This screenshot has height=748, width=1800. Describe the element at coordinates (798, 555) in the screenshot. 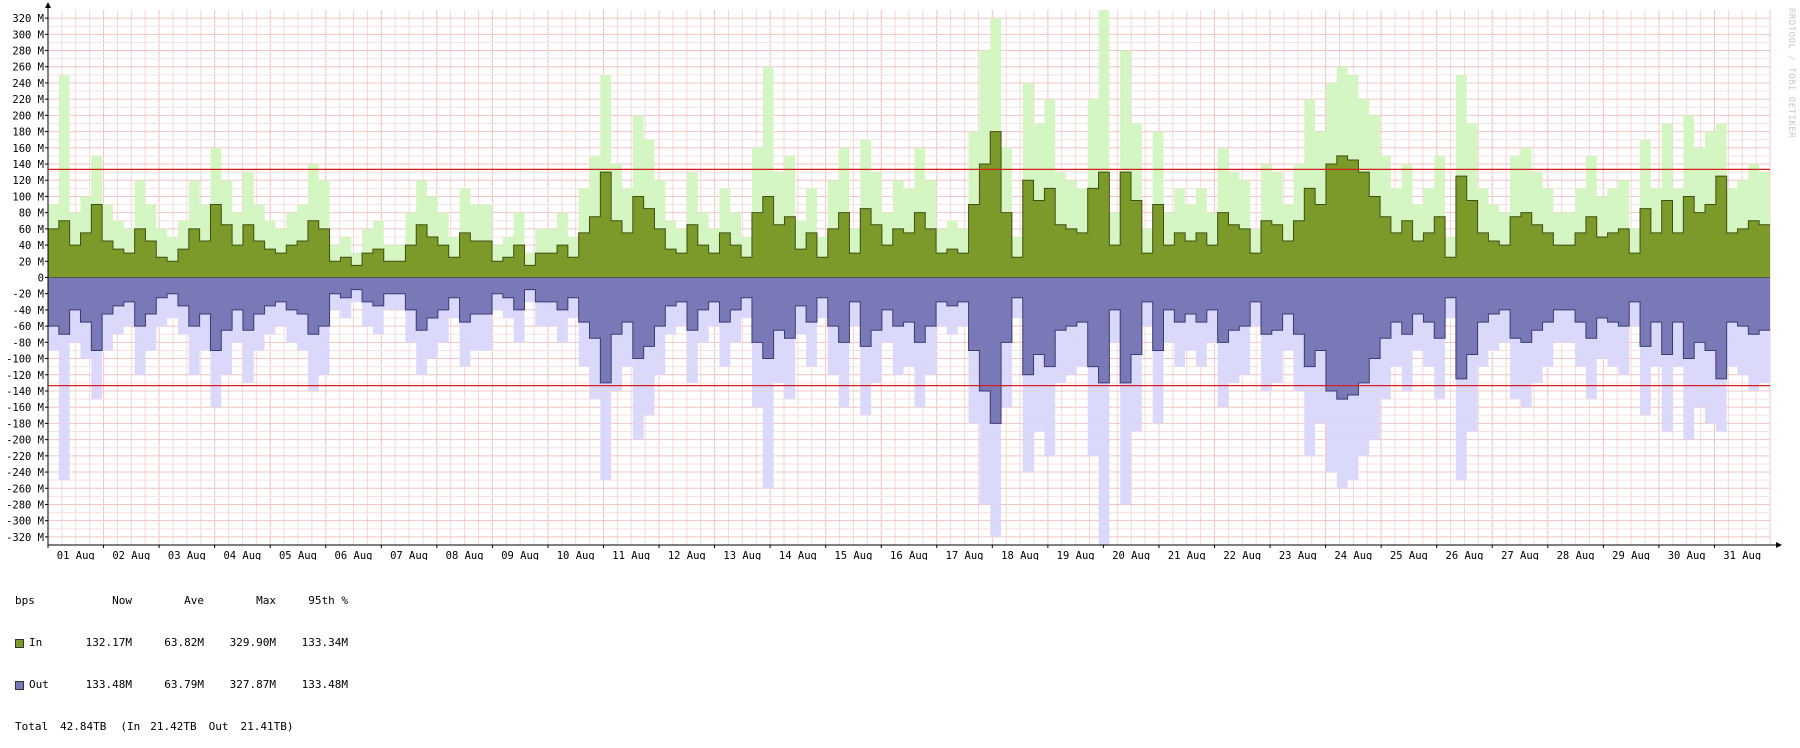

I see `x-tick-label: 14 Aug` at that location.